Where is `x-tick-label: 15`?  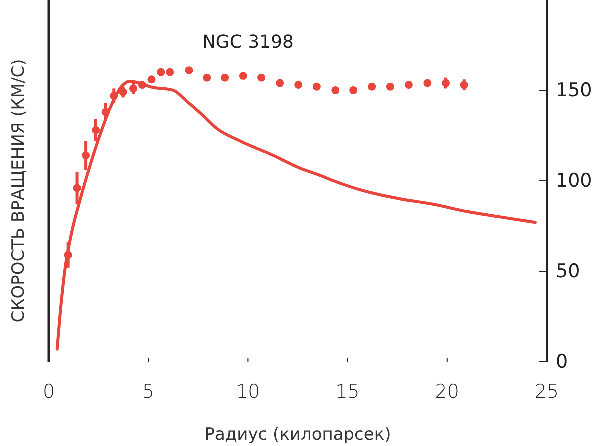
x-tick-label: 15 is located at coordinates (348, 392).